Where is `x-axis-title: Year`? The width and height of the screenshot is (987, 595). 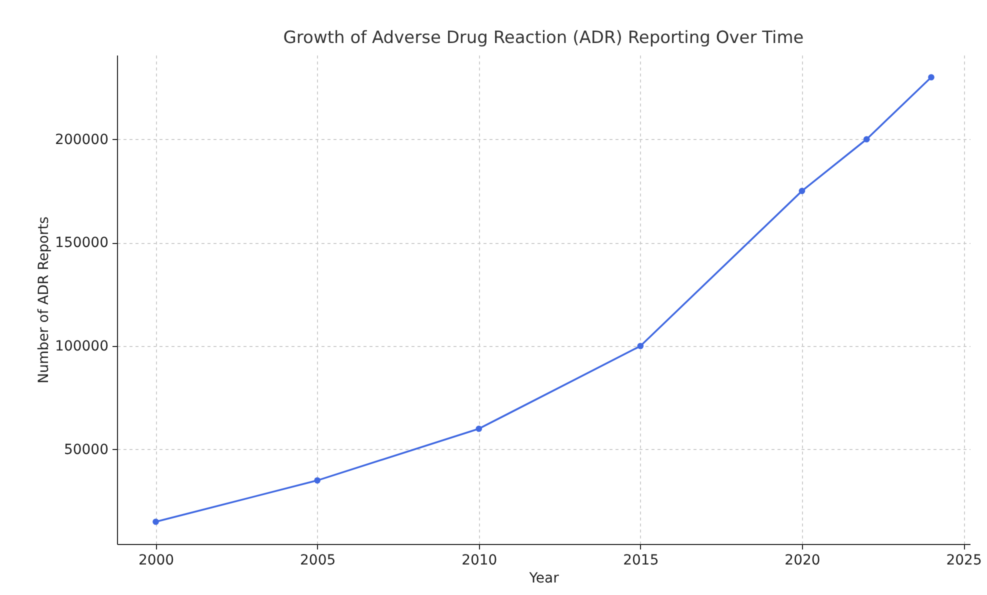
x-axis-title: Year is located at coordinates (544, 578).